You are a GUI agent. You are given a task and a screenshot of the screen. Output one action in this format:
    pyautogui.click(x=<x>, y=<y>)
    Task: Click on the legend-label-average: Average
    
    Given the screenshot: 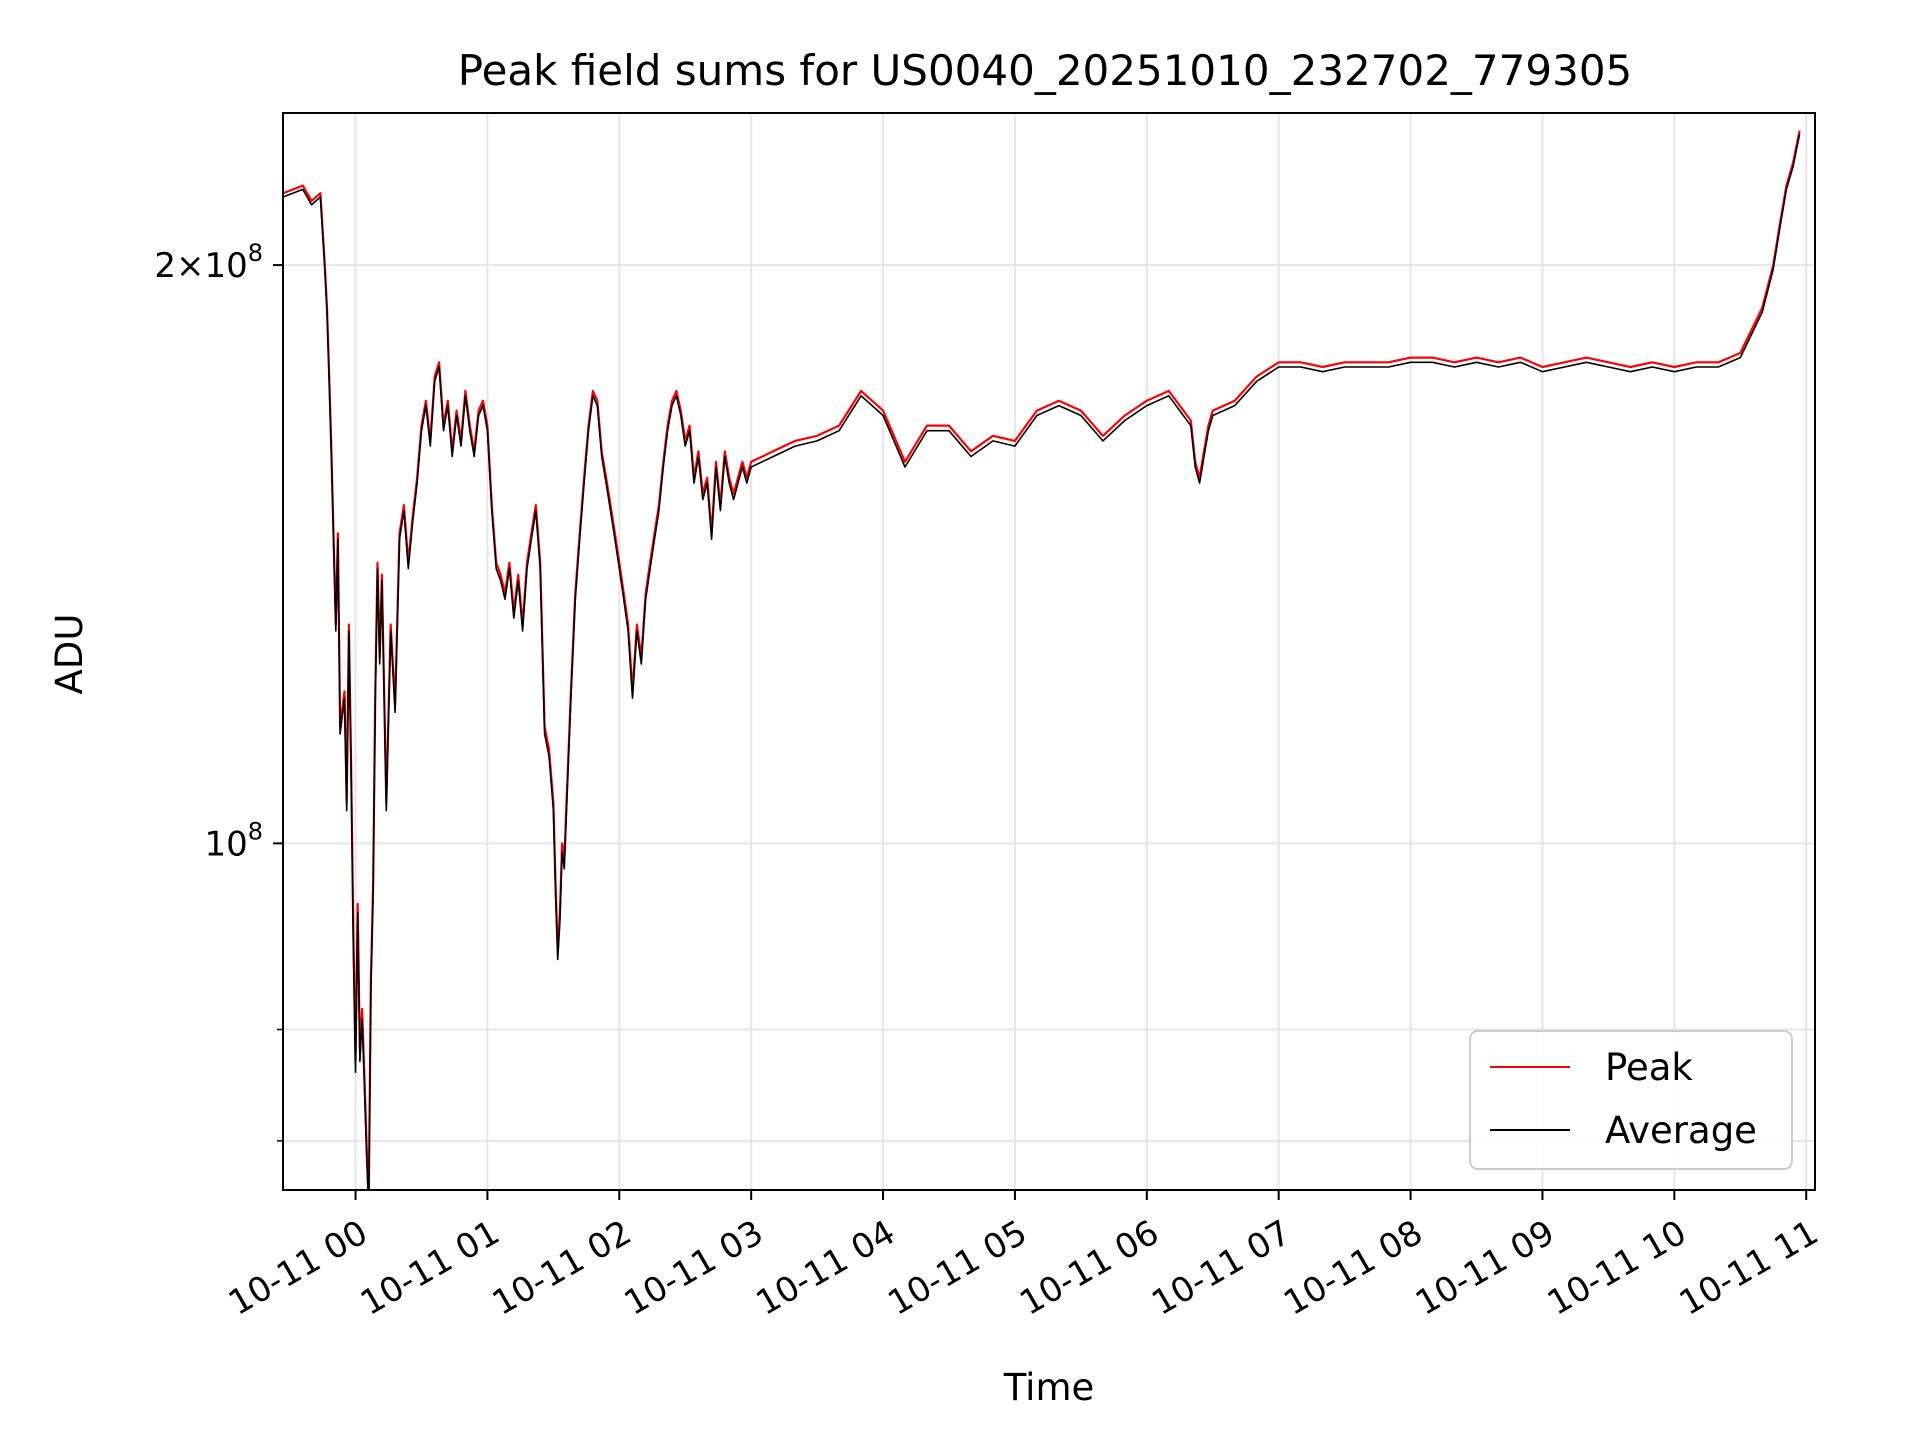 What is the action you would take?
    pyautogui.click(x=1681, y=1130)
    